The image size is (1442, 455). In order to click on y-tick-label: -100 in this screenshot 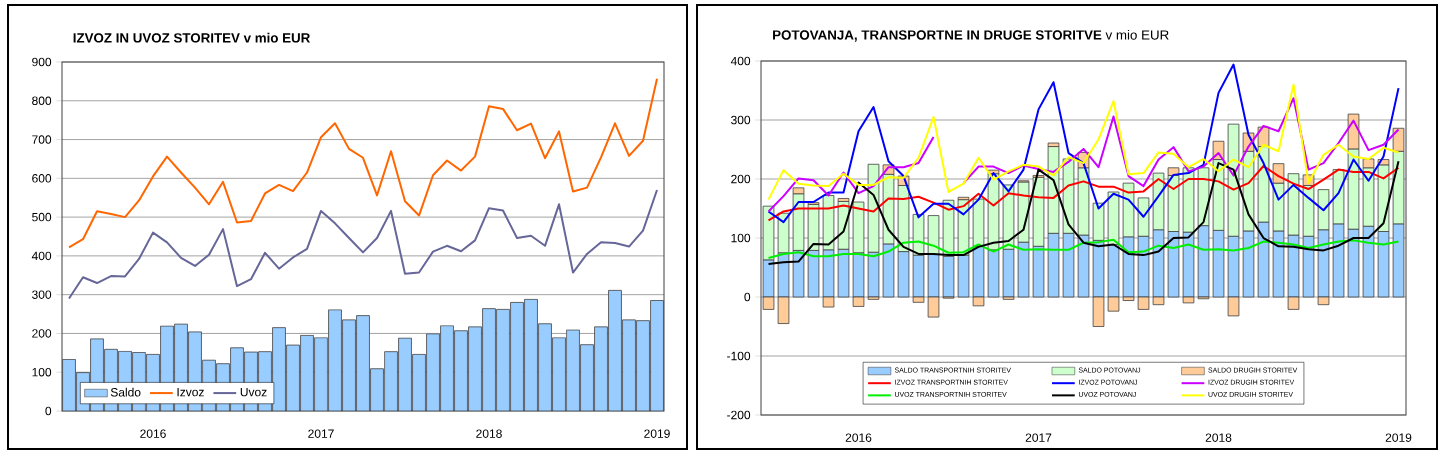, I will do `click(739, 356)`.